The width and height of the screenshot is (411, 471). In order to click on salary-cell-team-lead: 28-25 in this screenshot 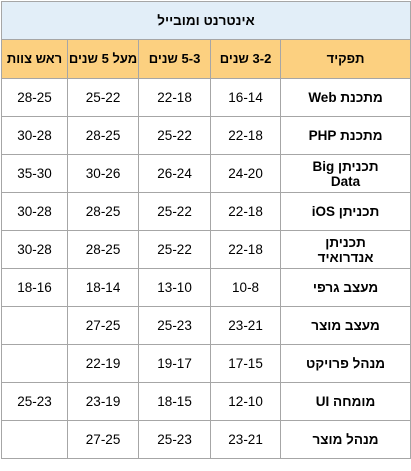, I will do `click(34, 97)`.